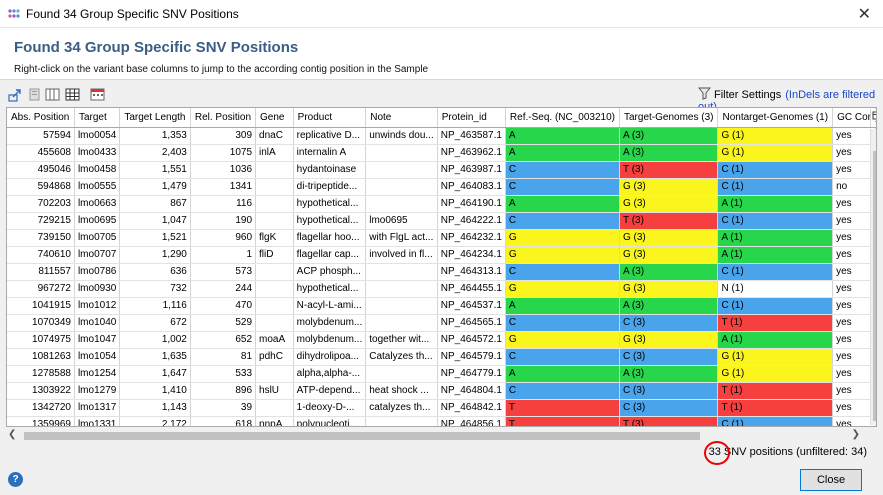 This screenshot has height=495, width=883. What do you see at coordinates (274, 118) in the screenshot?
I see `column-header-4: Gene` at bounding box center [274, 118].